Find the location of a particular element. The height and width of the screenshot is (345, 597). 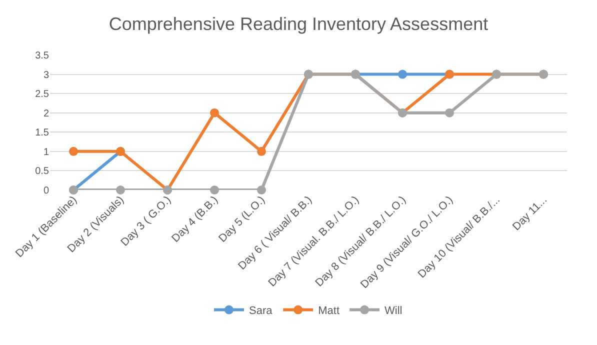

legend-label: Sara is located at coordinates (261, 311).